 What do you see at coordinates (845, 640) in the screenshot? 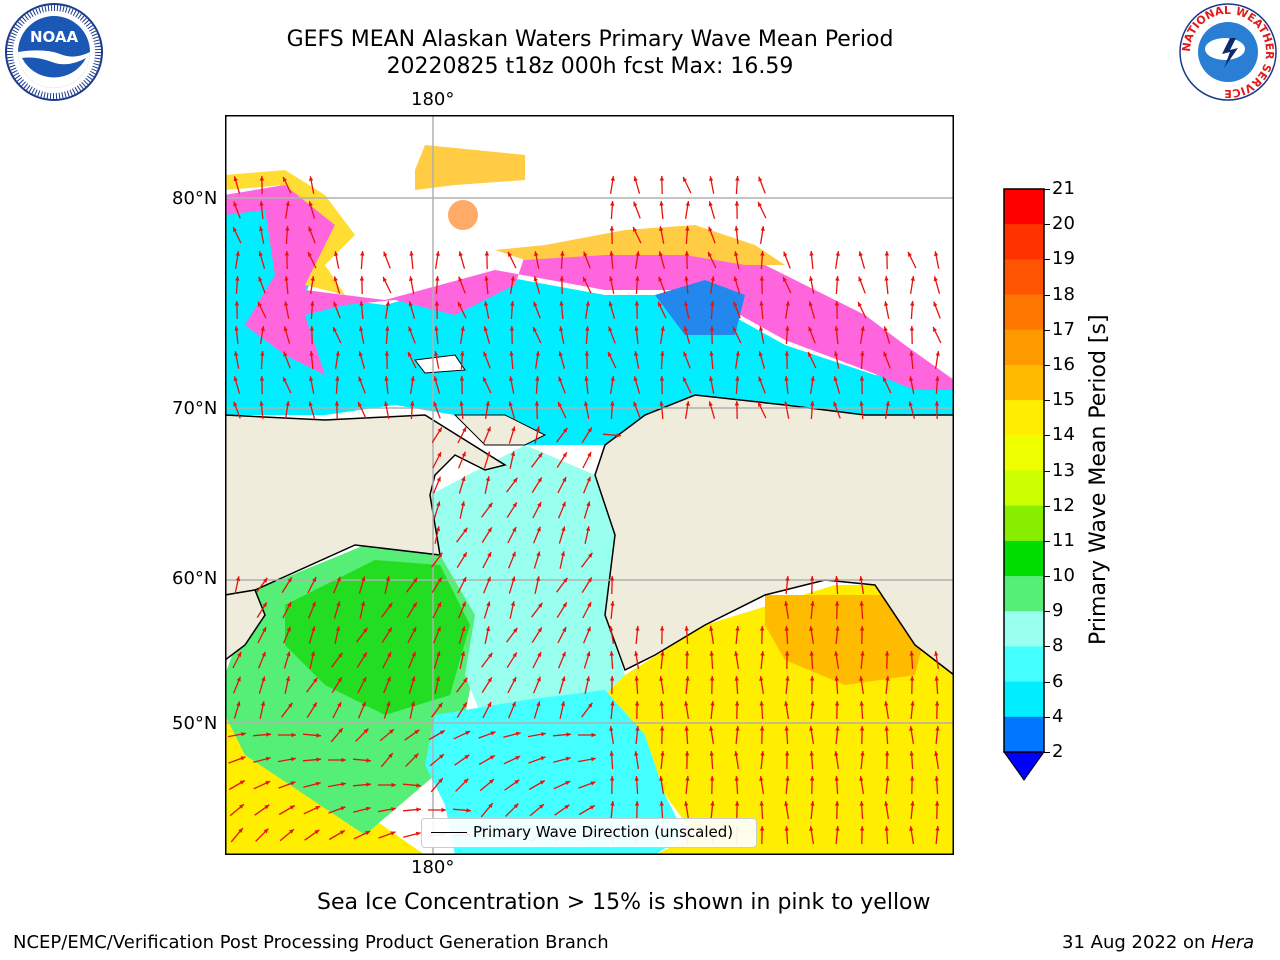
I see `gulf-orange-region` at bounding box center [845, 640].